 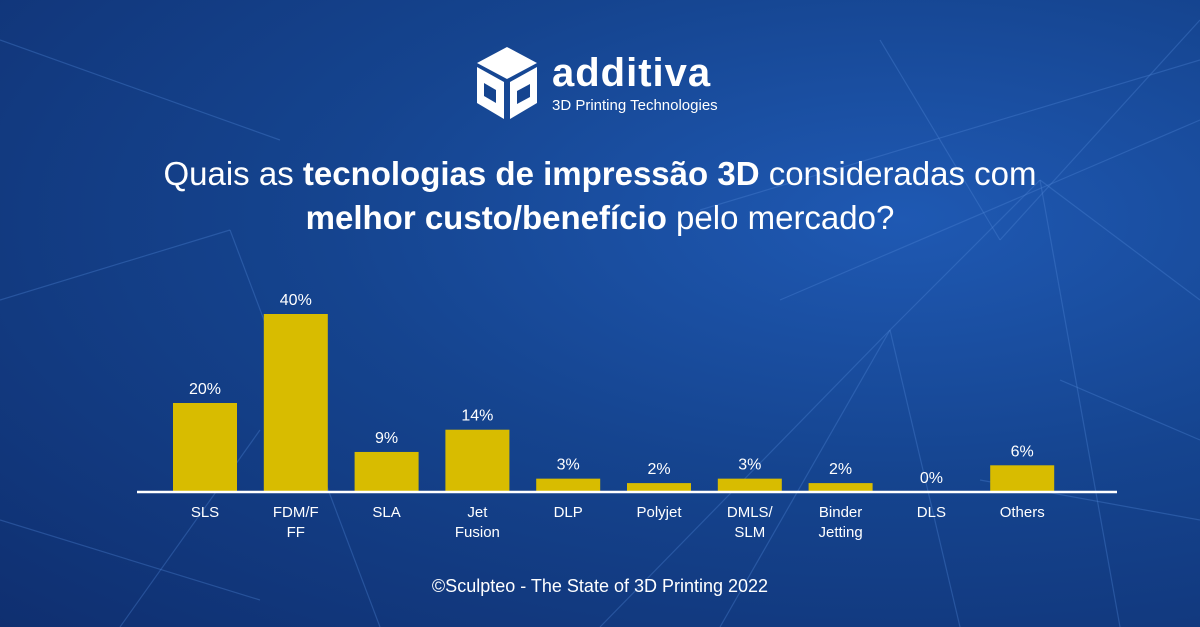 What do you see at coordinates (386, 512) in the screenshot?
I see `category-label: SLA` at bounding box center [386, 512].